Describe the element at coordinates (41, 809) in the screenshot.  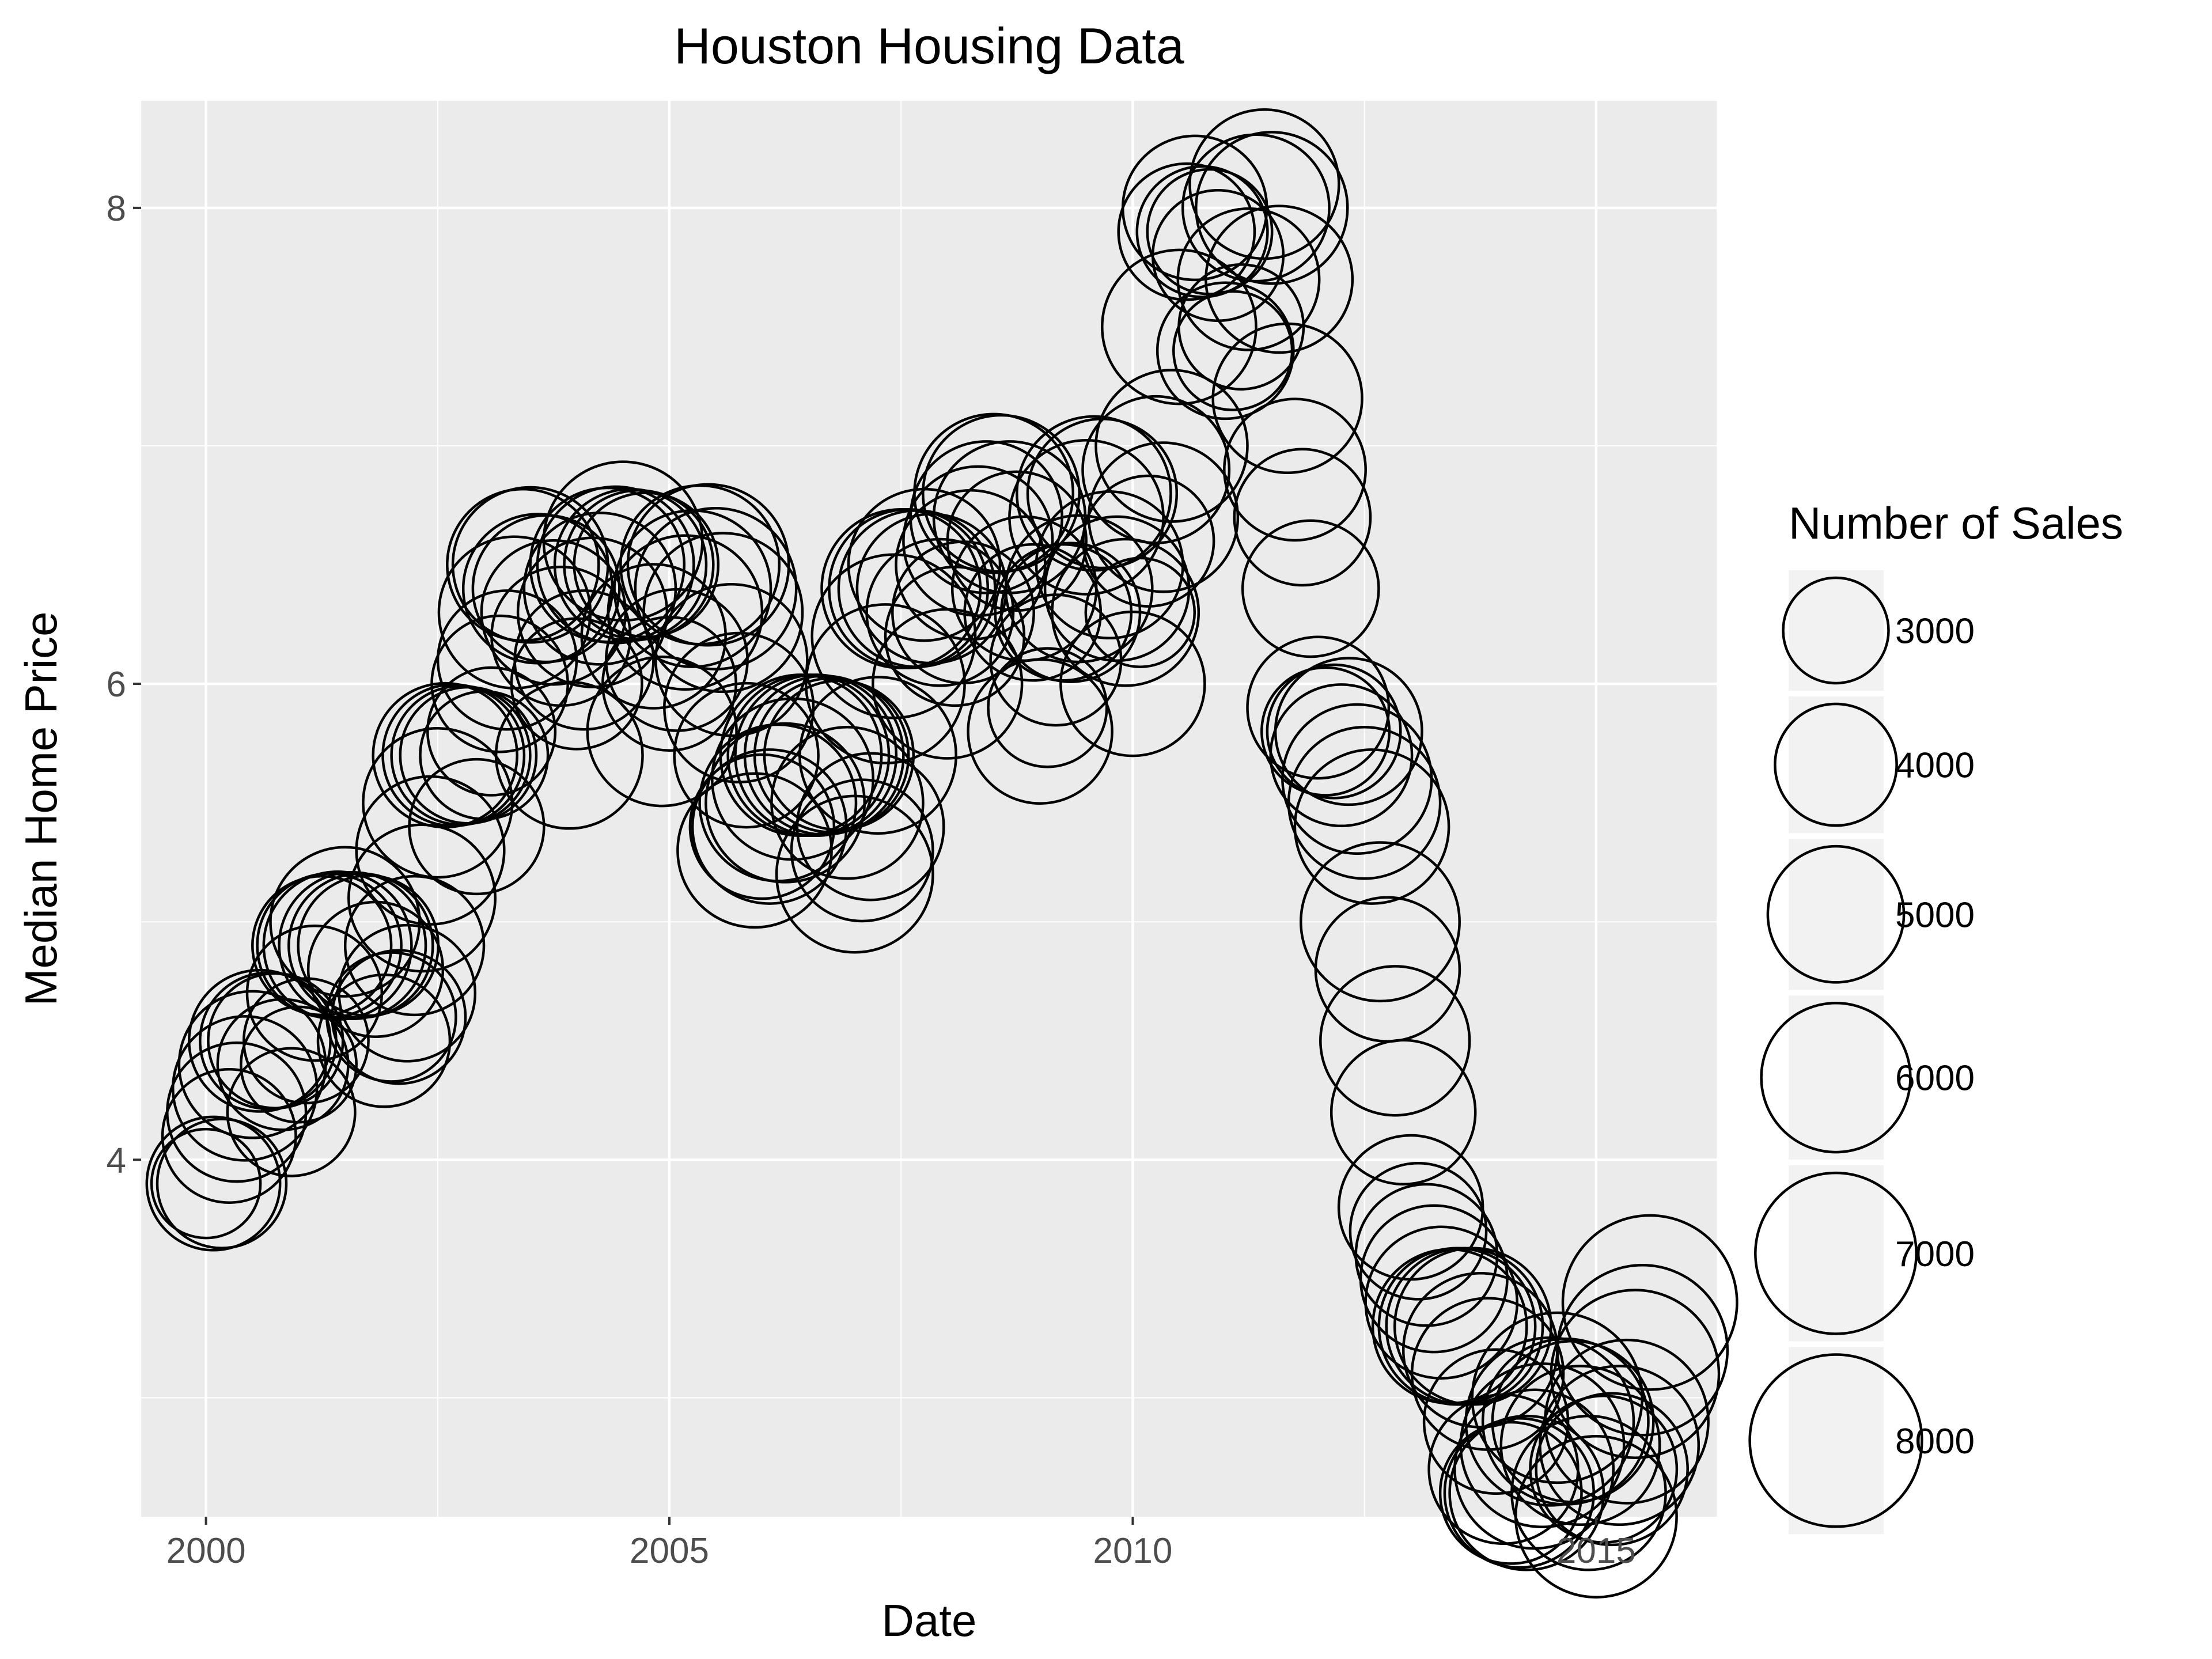
I see `y-axis-title: Median Home Price` at that location.